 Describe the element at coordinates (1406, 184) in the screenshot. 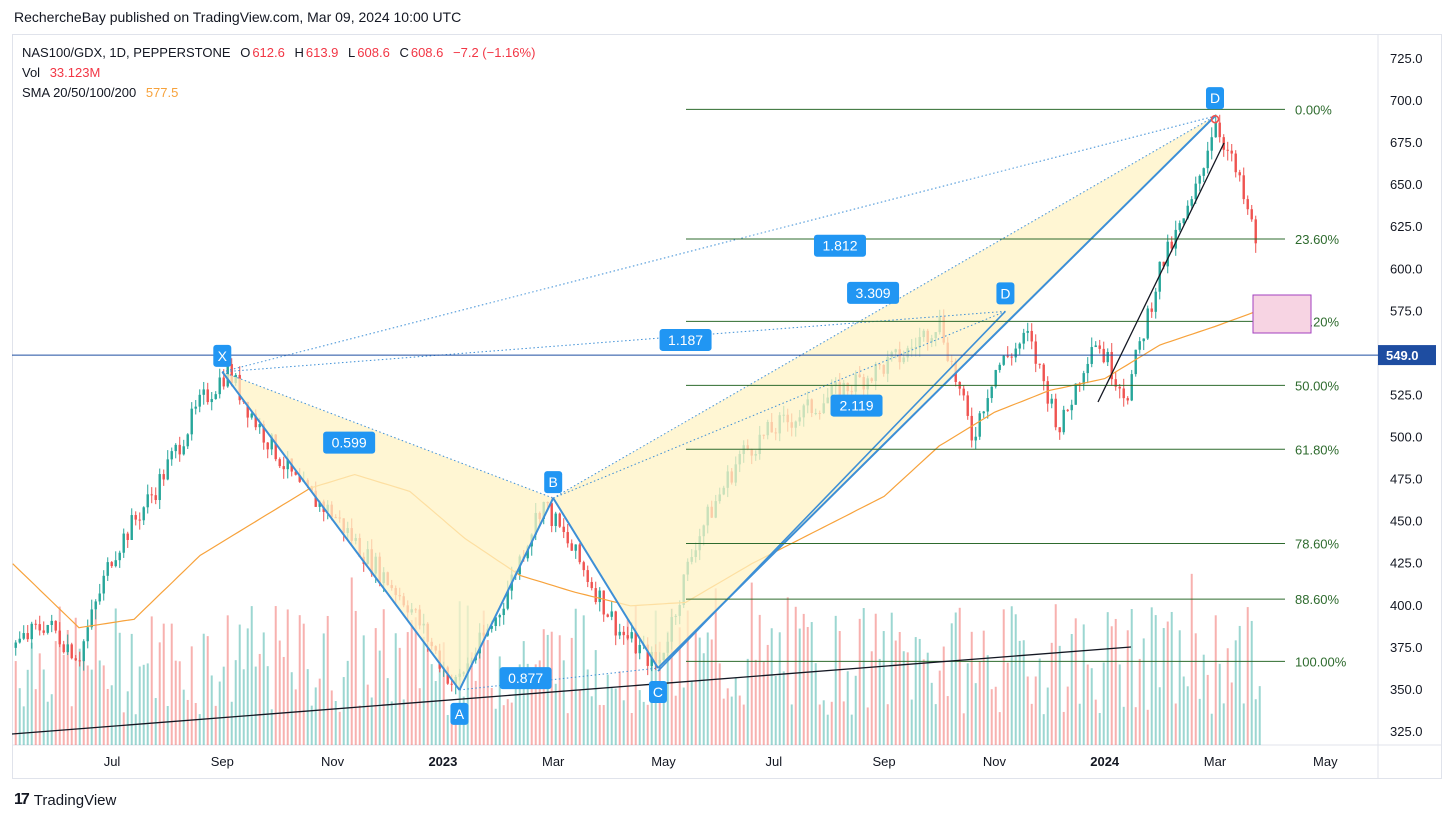

I see `price-tick-label: 650.0` at that location.